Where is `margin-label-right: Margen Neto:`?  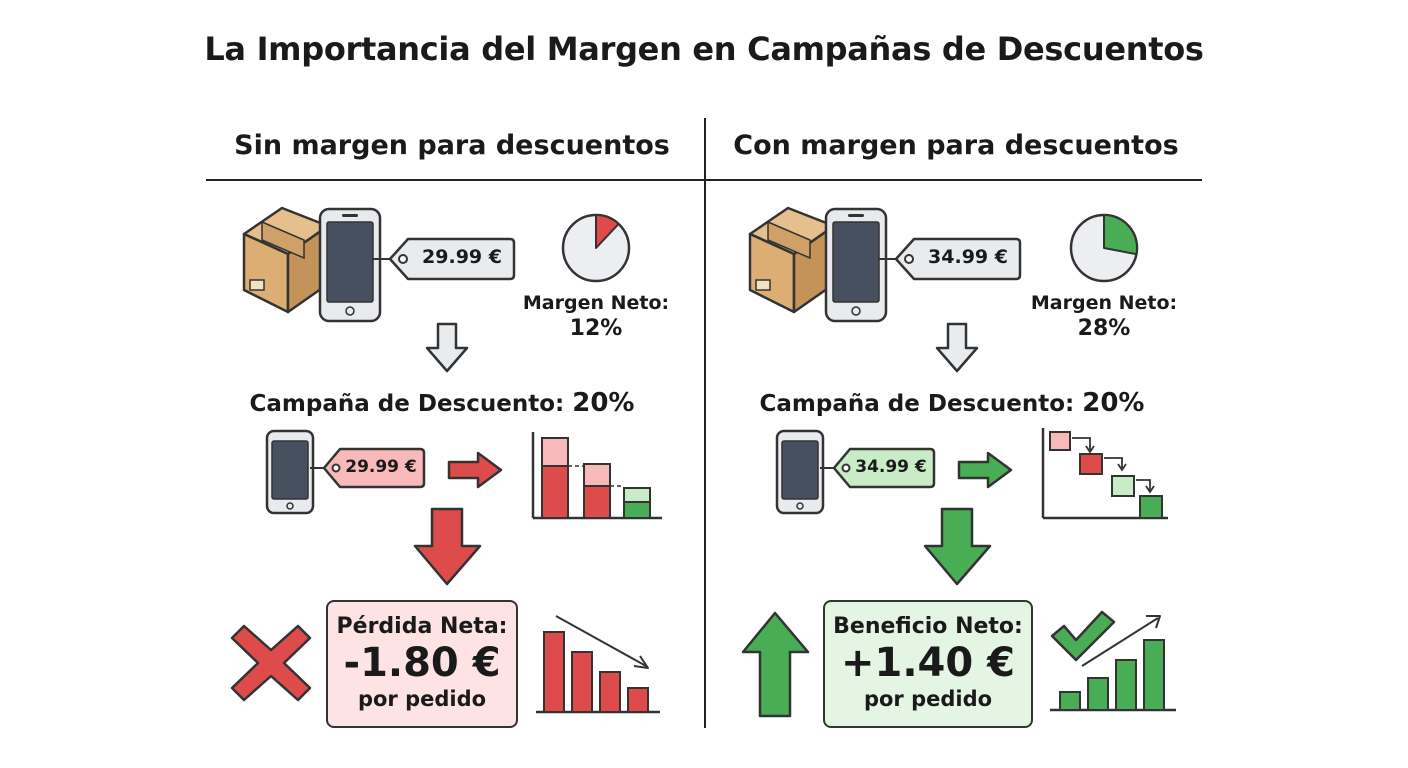
margin-label-right: Margen Neto: is located at coordinates (1104, 303).